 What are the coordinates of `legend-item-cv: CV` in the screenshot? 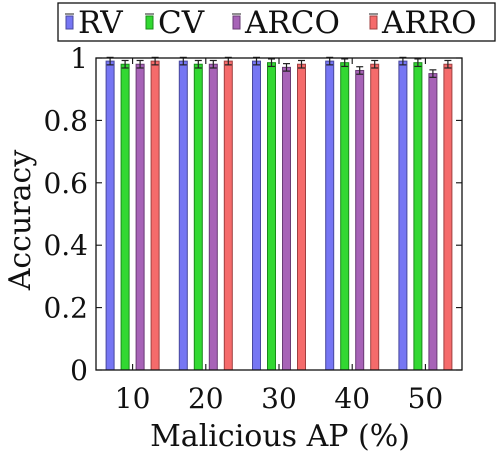 It's located at (175, 23).